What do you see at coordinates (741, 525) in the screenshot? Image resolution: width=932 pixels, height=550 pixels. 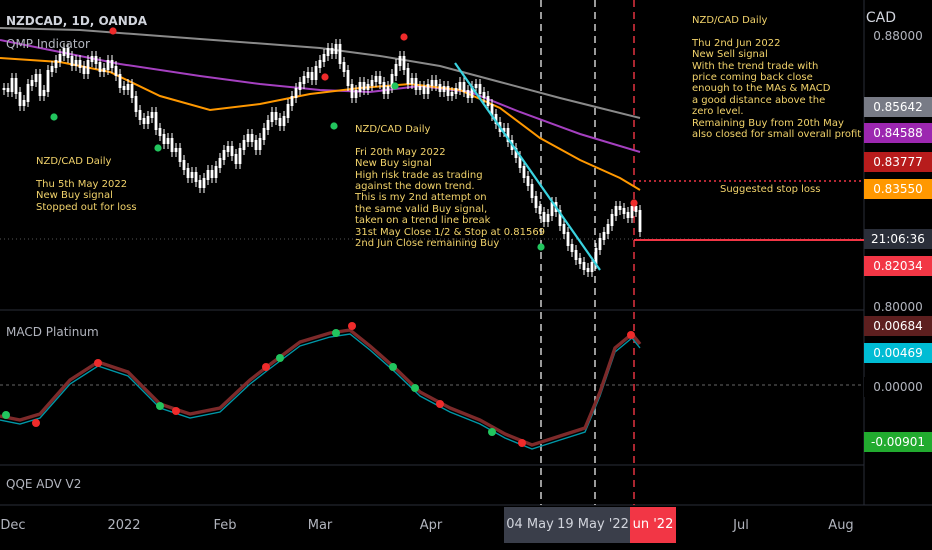 I see `time-label-jul: Jul` at bounding box center [741, 525].